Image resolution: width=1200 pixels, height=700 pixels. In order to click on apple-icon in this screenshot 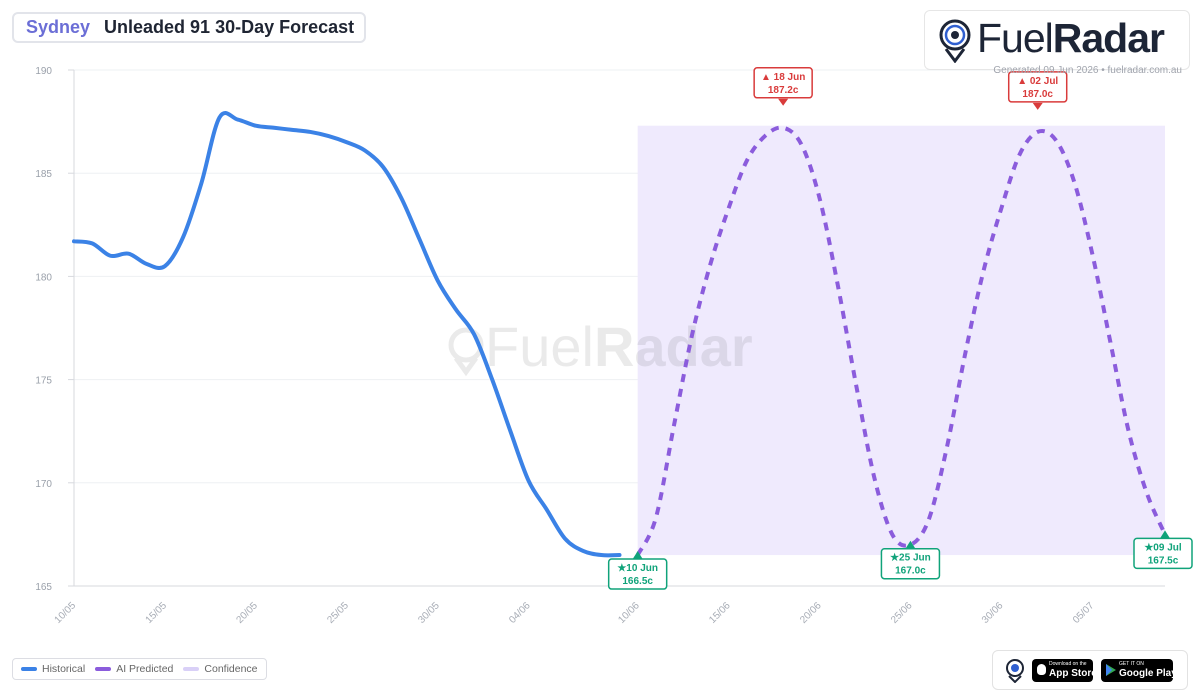, I will do `click(1041, 669)`.